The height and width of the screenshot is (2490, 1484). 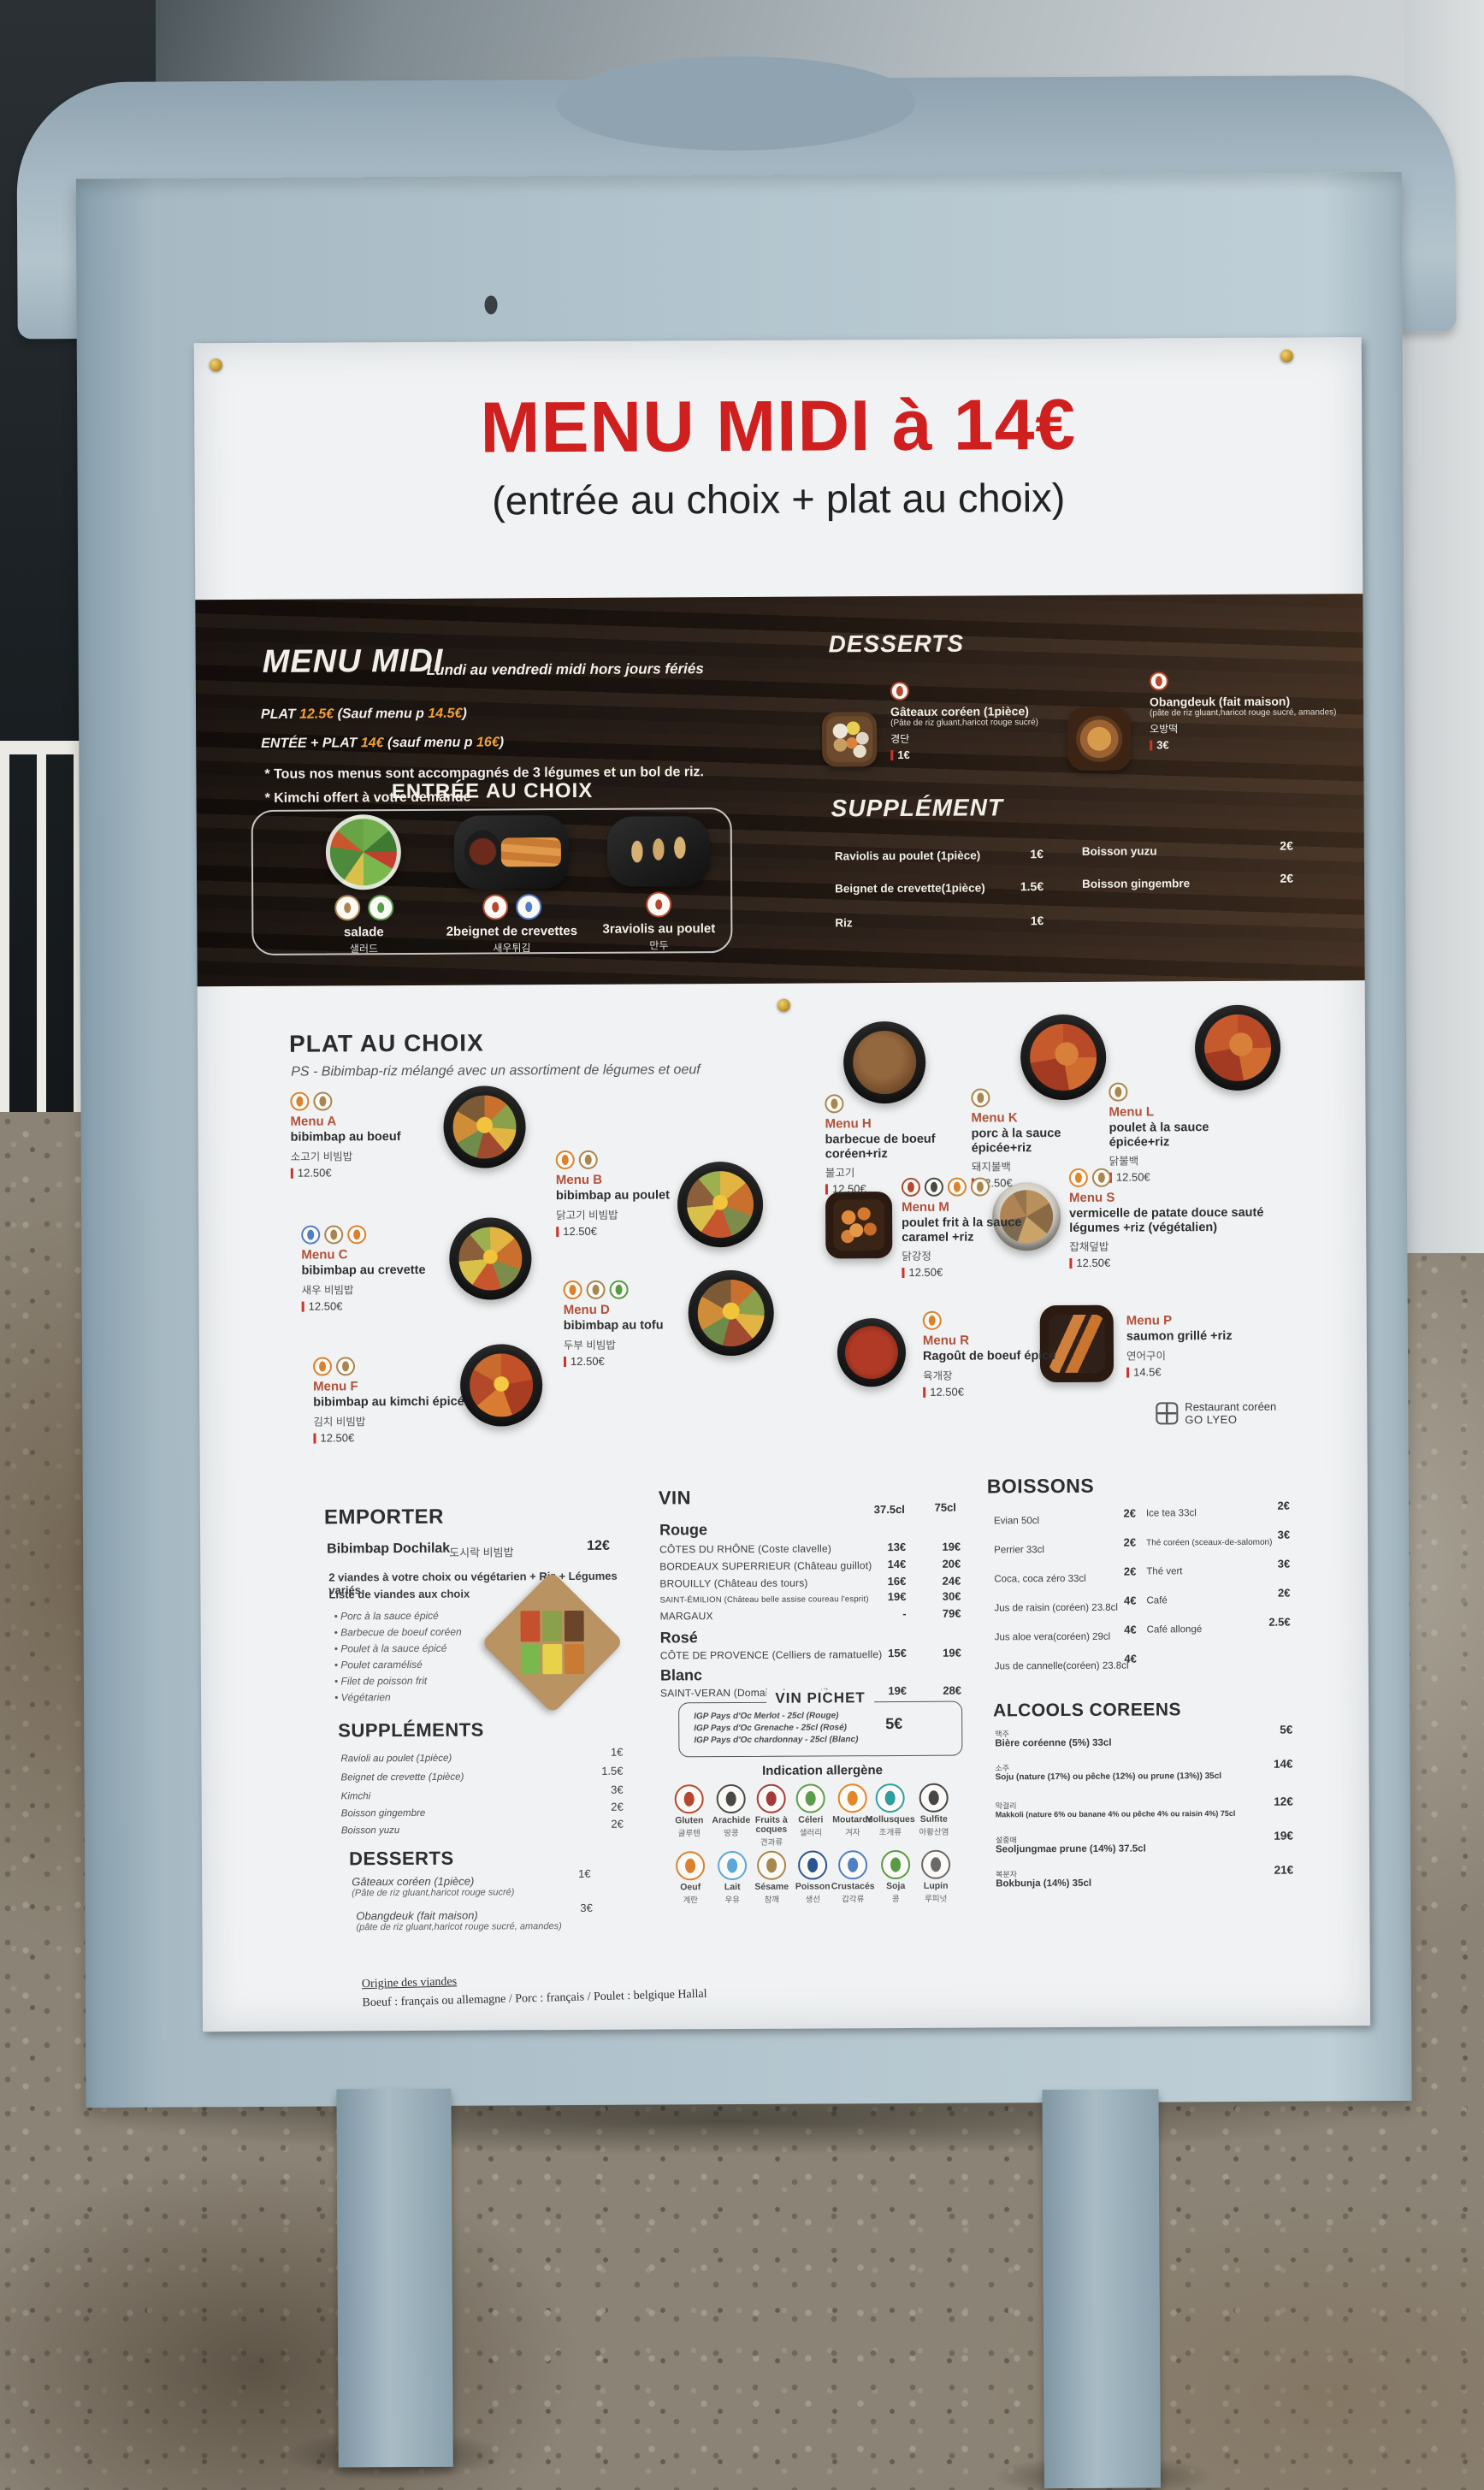 I want to click on supplement-price: 2€, so click(x=1286, y=845).